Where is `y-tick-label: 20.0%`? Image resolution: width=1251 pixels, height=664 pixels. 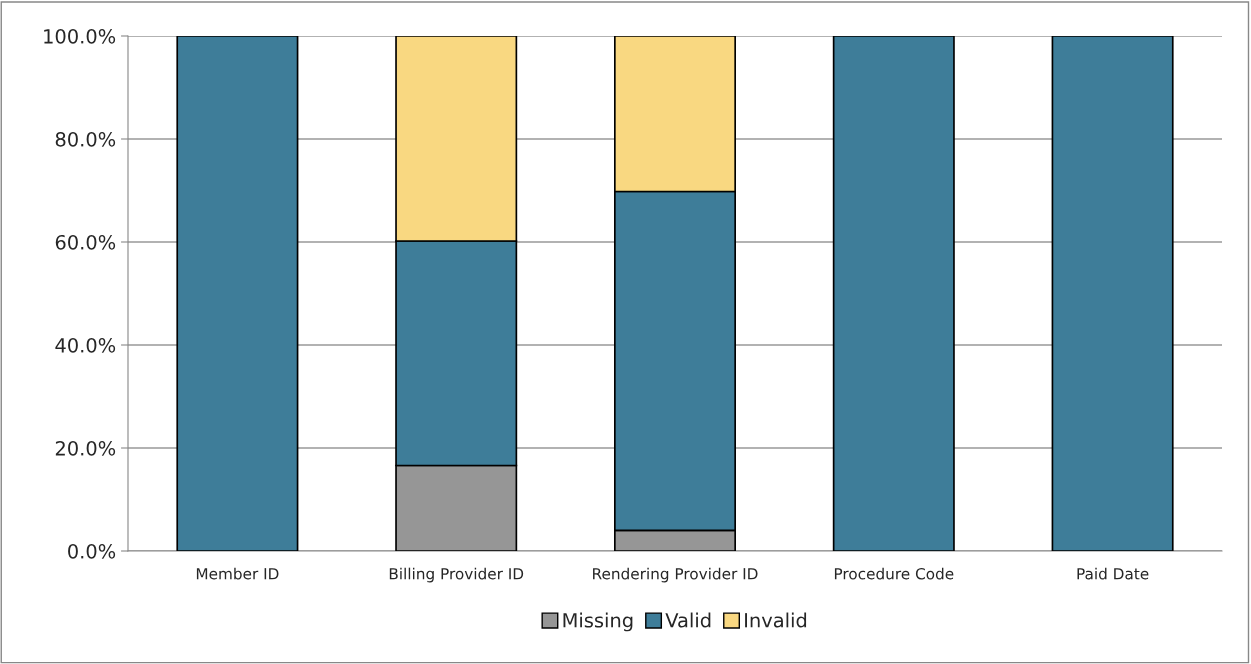
y-tick-label: 20.0% is located at coordinates (85, 448).